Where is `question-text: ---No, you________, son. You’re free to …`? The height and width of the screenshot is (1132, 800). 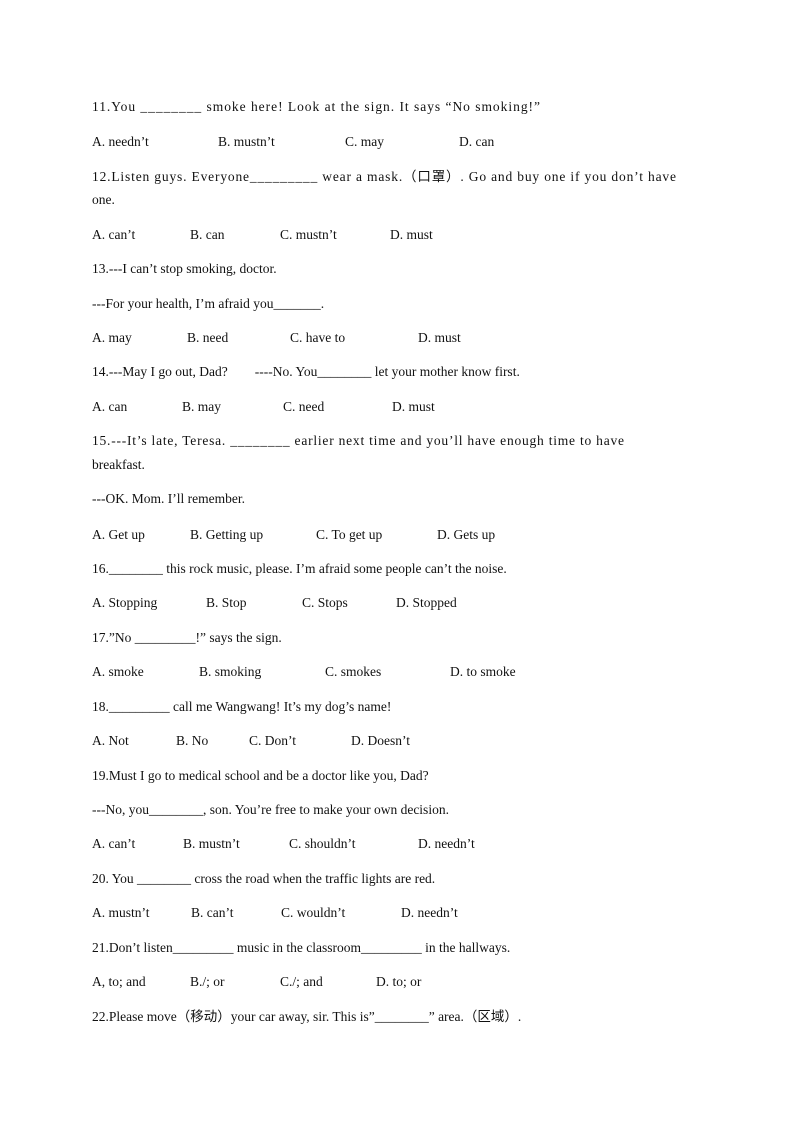 question-text: ---No, you________, son. You’re free to … is located at coordinates (270, 809).